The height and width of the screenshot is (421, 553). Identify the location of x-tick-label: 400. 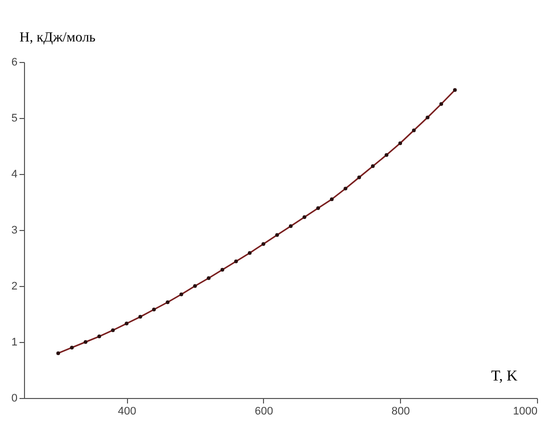
(127, 412).